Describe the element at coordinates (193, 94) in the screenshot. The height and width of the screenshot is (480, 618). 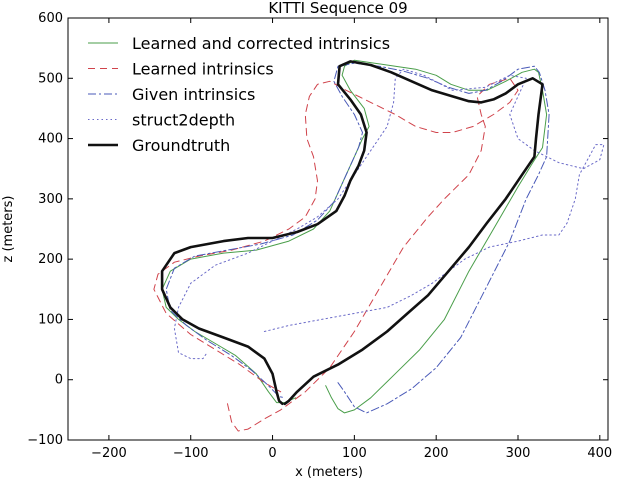
I see `legend-label-given-intrinsics: Given intrinsics` at that location.